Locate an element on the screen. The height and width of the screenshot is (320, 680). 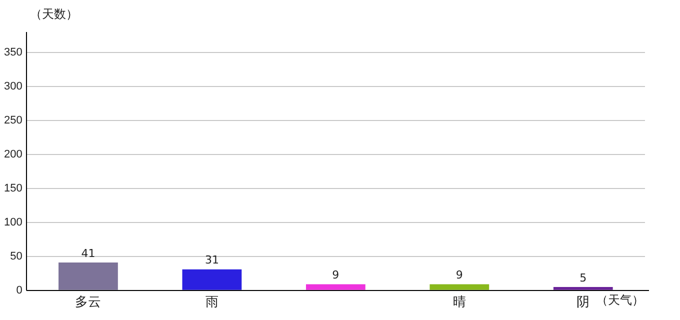
data-label: 5 is located at coordinates (583, 277).